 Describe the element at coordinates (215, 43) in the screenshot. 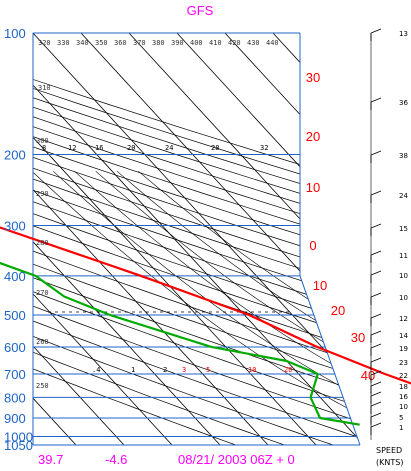

I see `theta-label: 410` at that location.